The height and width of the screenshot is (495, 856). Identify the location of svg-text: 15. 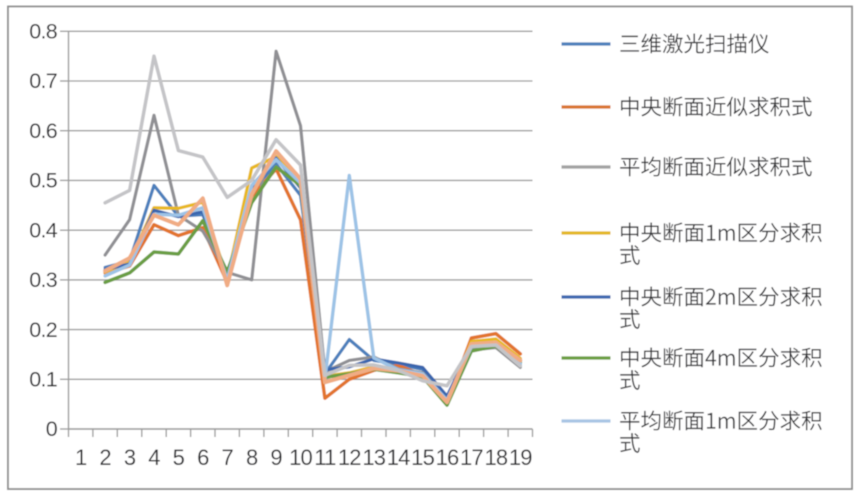
(422, 457).